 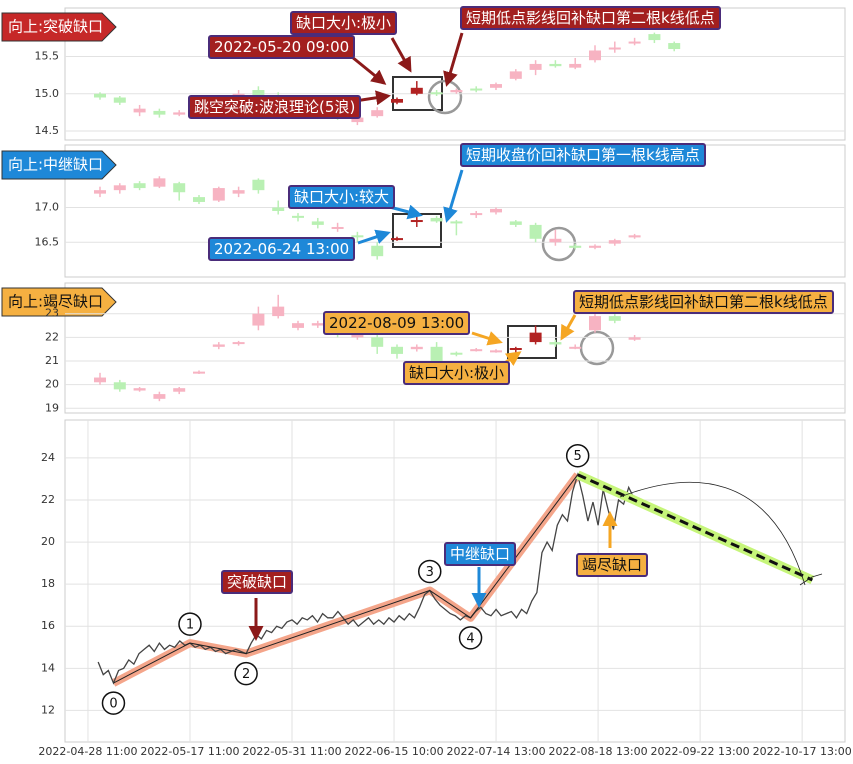 What do you see at coordinates (397, 323) in the screenshot?
I see `annotation: 2022-08-09 13:00` at bounding box center [397, 323].